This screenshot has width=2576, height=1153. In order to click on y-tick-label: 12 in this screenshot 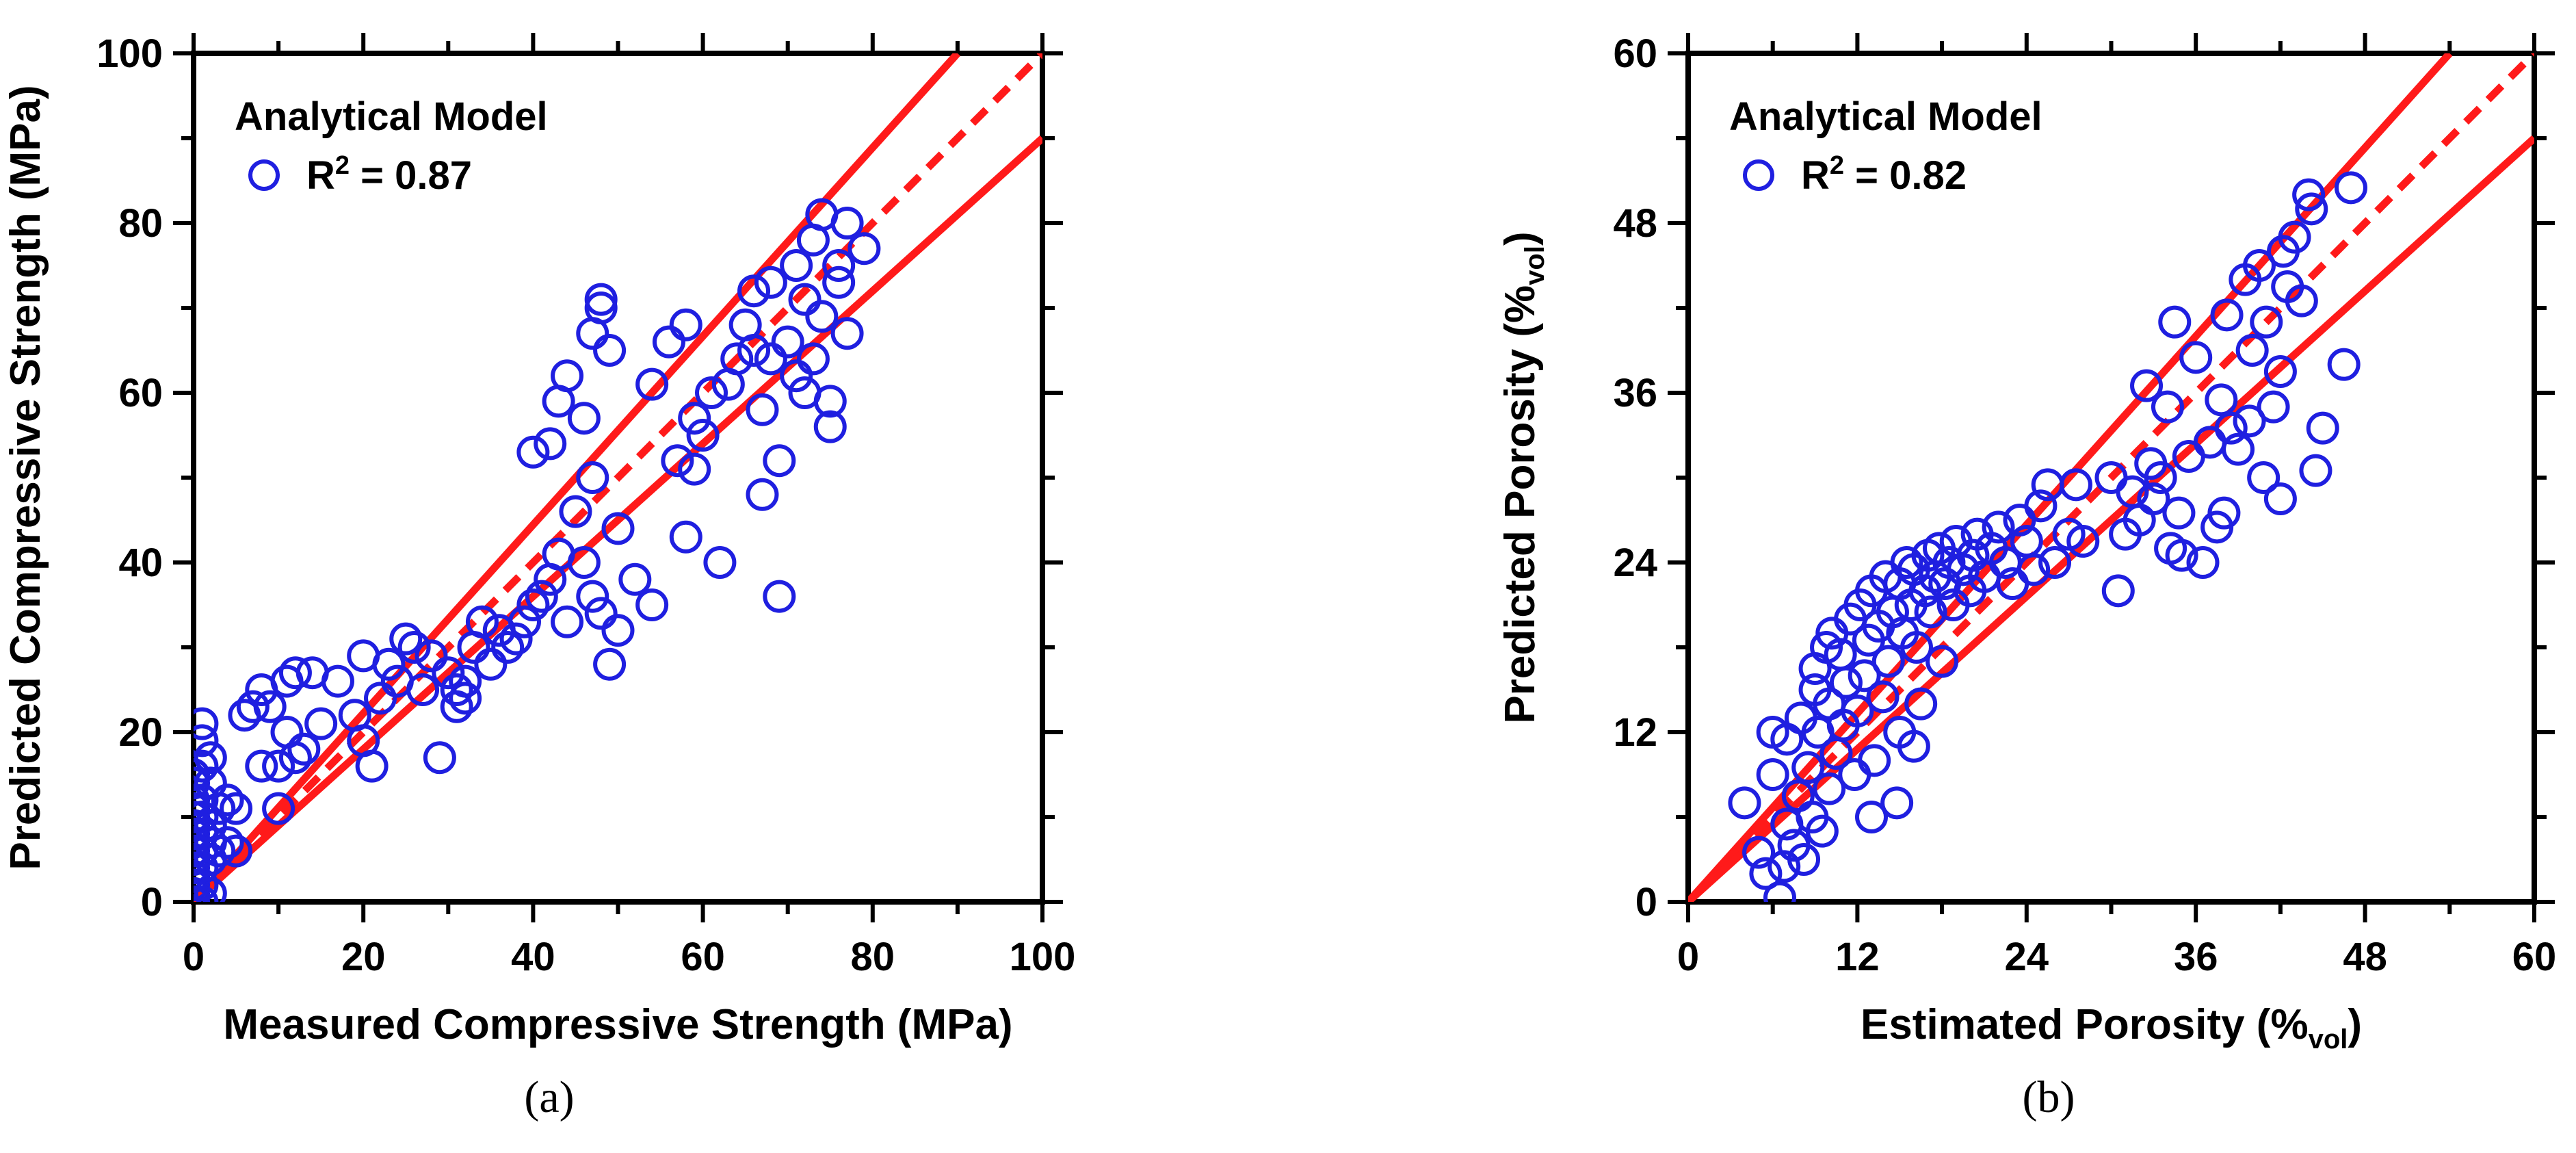, I will do `click(1635, 733)`.